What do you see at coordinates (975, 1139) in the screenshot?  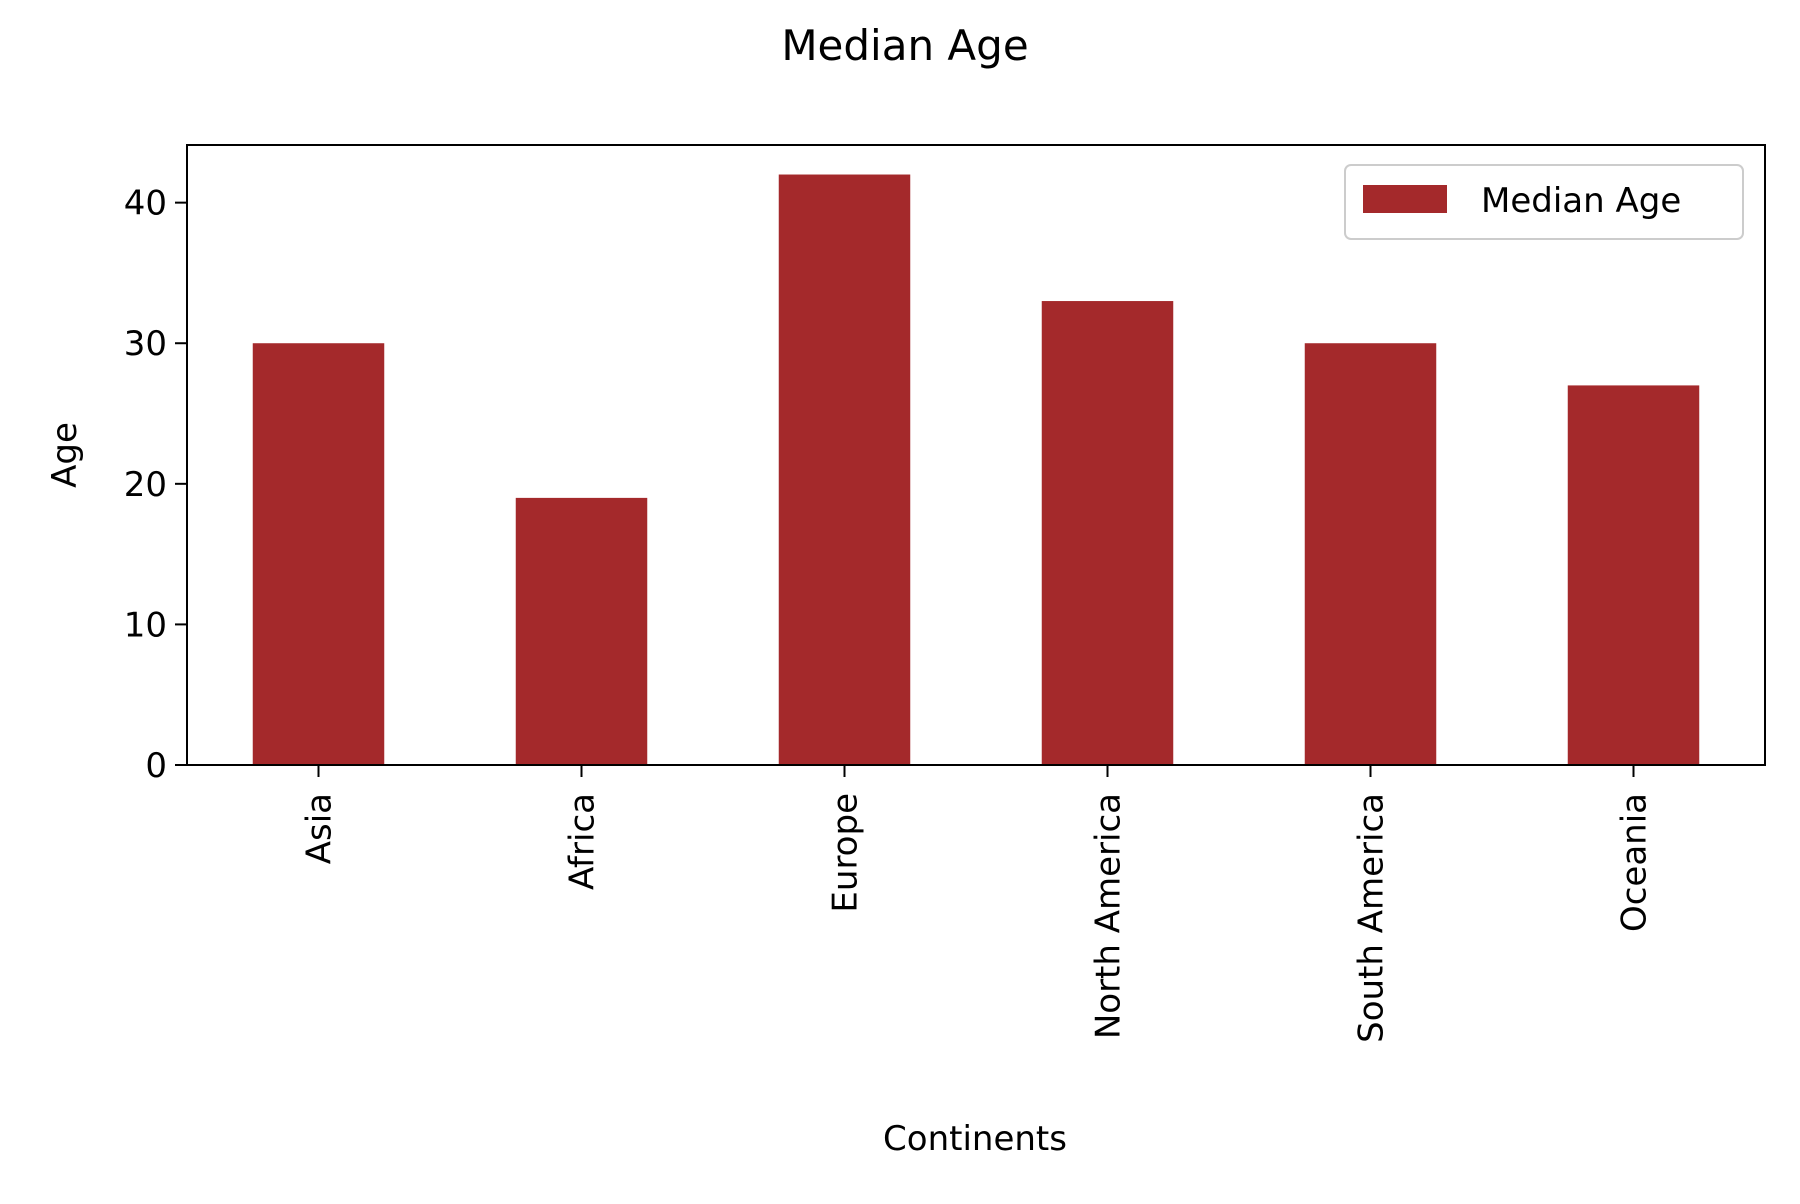 I see `x-axis-label: Continents` at bounding box center [975, 1139].